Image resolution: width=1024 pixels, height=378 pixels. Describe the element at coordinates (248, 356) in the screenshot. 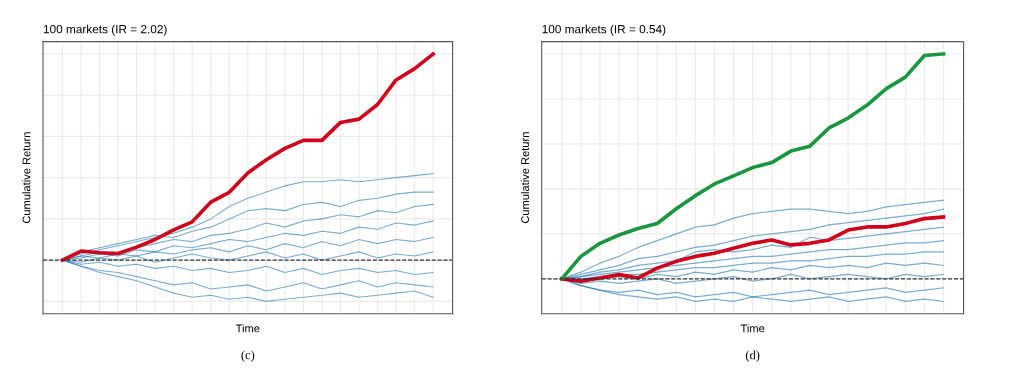

I see `text: (c)` at that location.